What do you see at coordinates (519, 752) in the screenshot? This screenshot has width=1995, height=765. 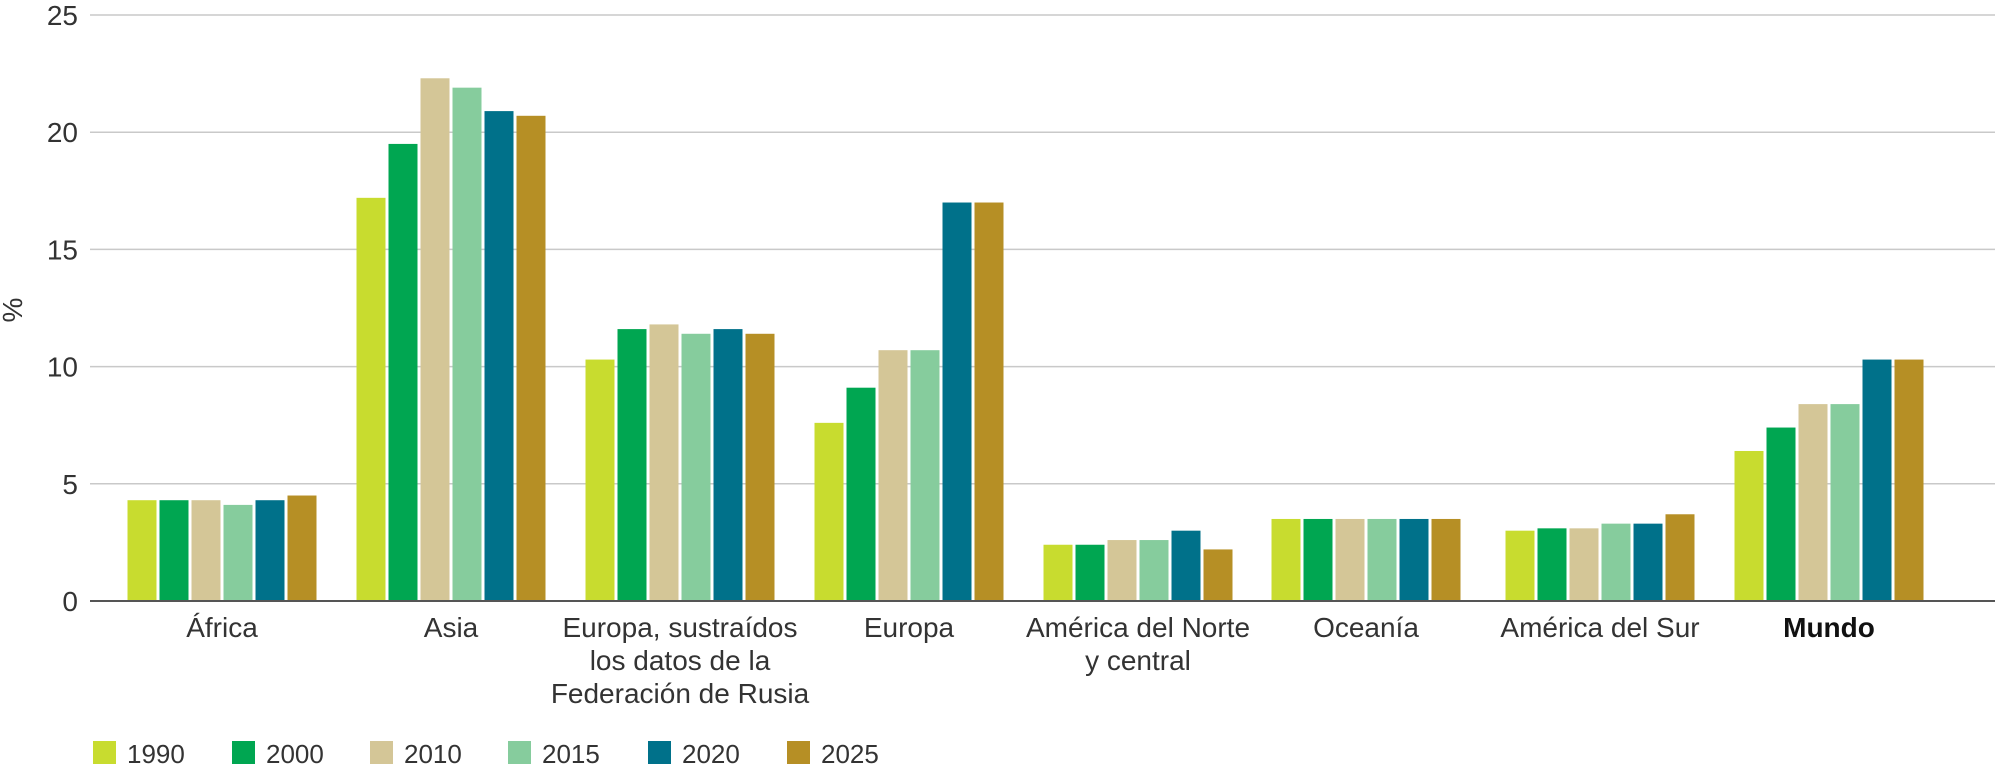 I see `legend-swatch-2015` at bounding box center [519, 752].